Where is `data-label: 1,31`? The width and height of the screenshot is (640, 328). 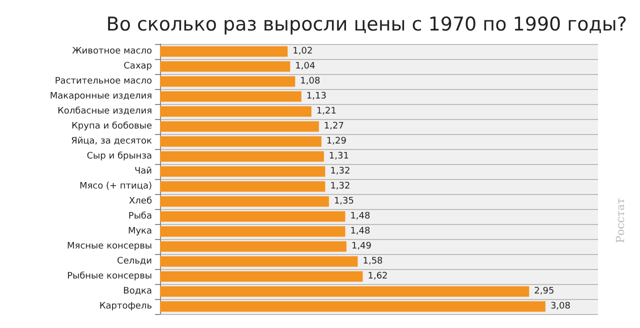 data-label: 1,31 is located at coordinates (338, 157).